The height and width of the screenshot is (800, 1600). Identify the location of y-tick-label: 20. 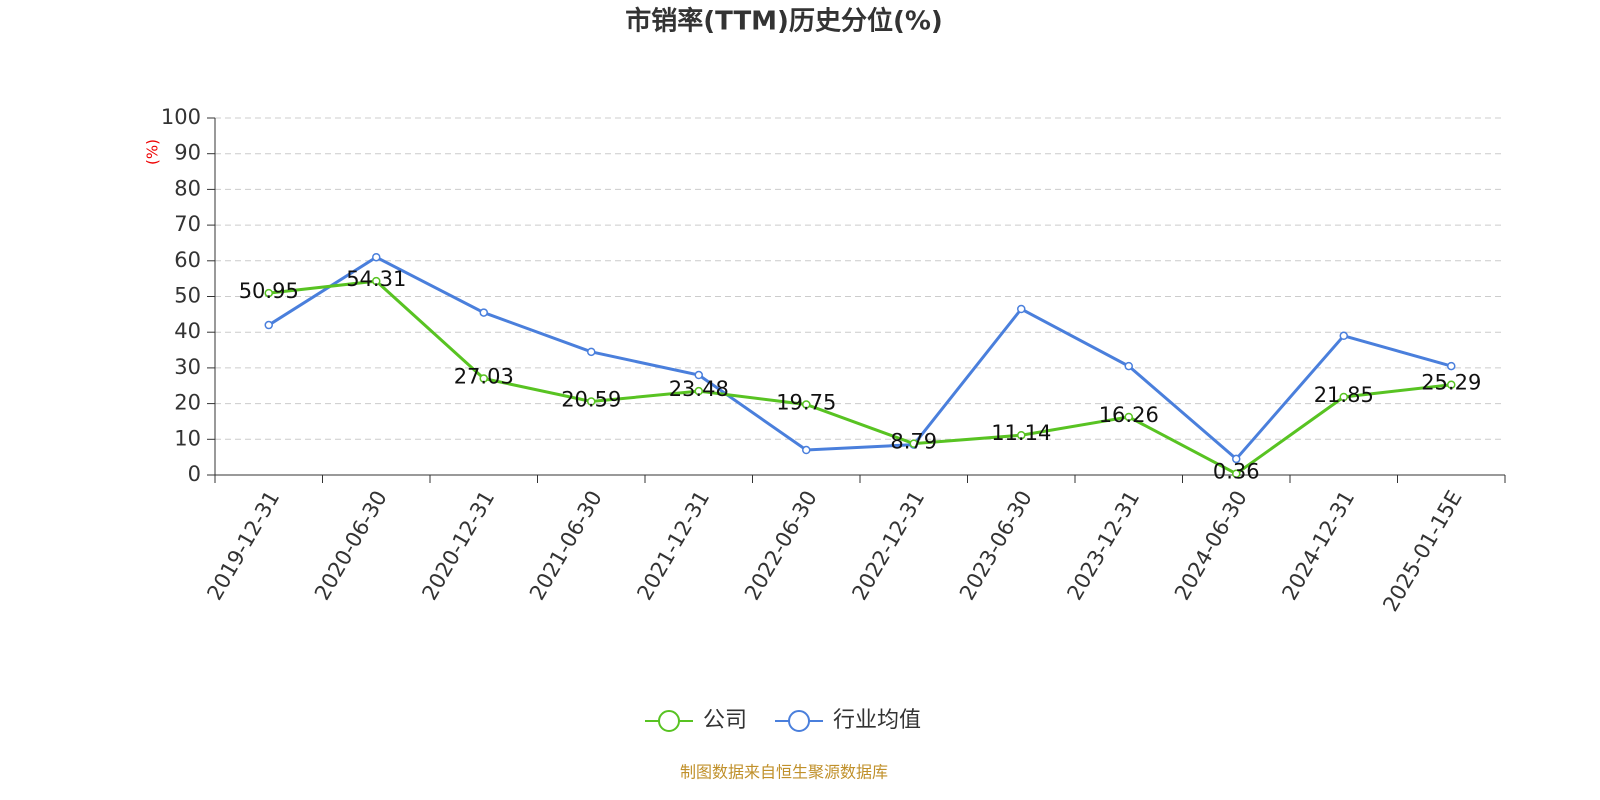
(187, 403).